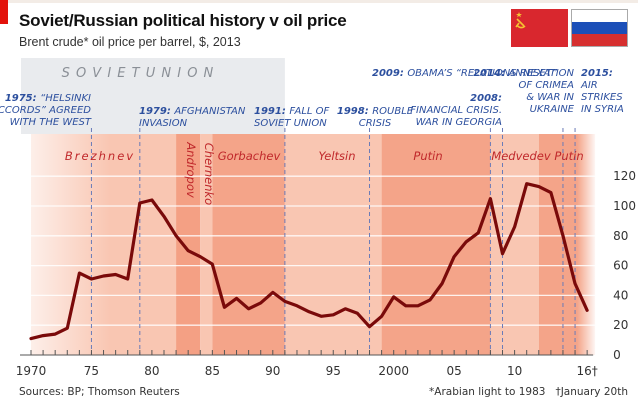 This screenshot has width=638, height=410. I want to click on event-text-line: INVASION, so click(163, 123).